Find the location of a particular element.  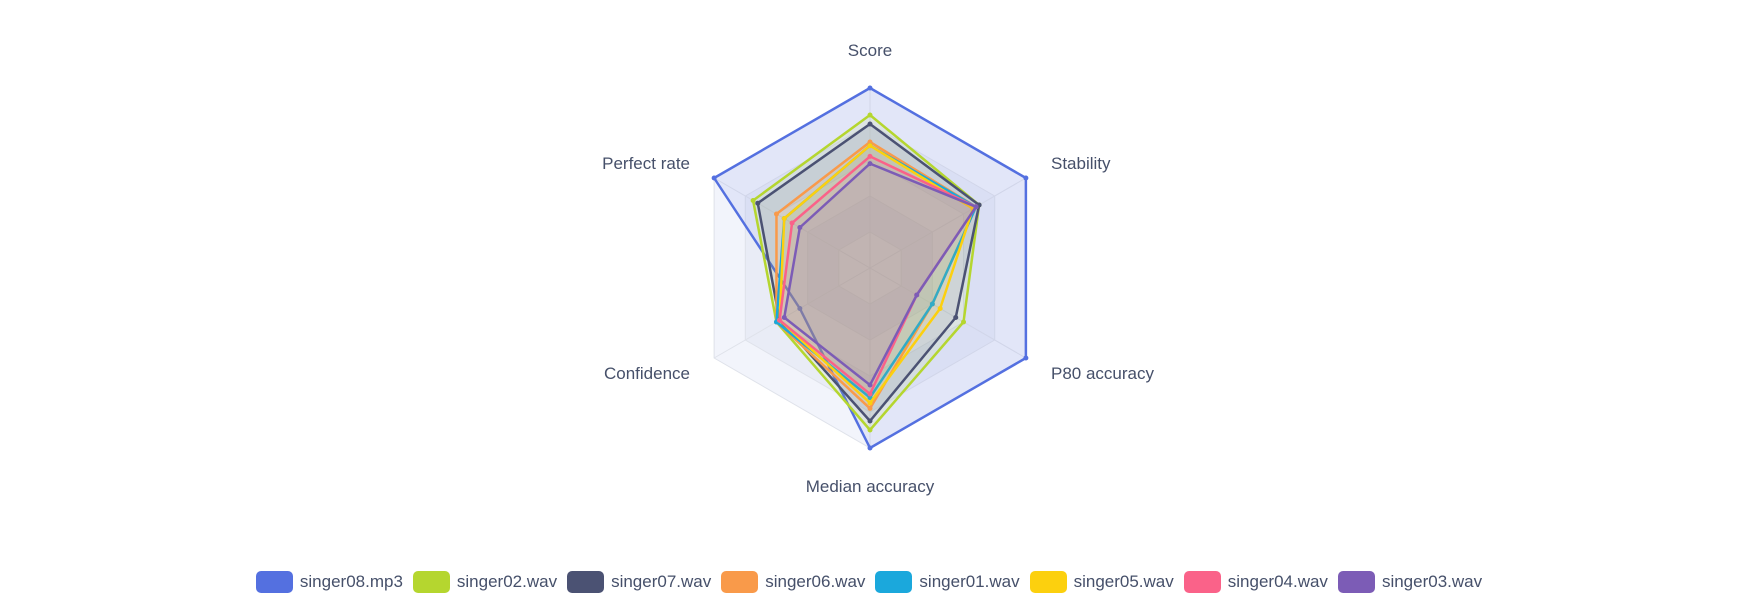

series-singer03 is located at coordinates (880, 274).